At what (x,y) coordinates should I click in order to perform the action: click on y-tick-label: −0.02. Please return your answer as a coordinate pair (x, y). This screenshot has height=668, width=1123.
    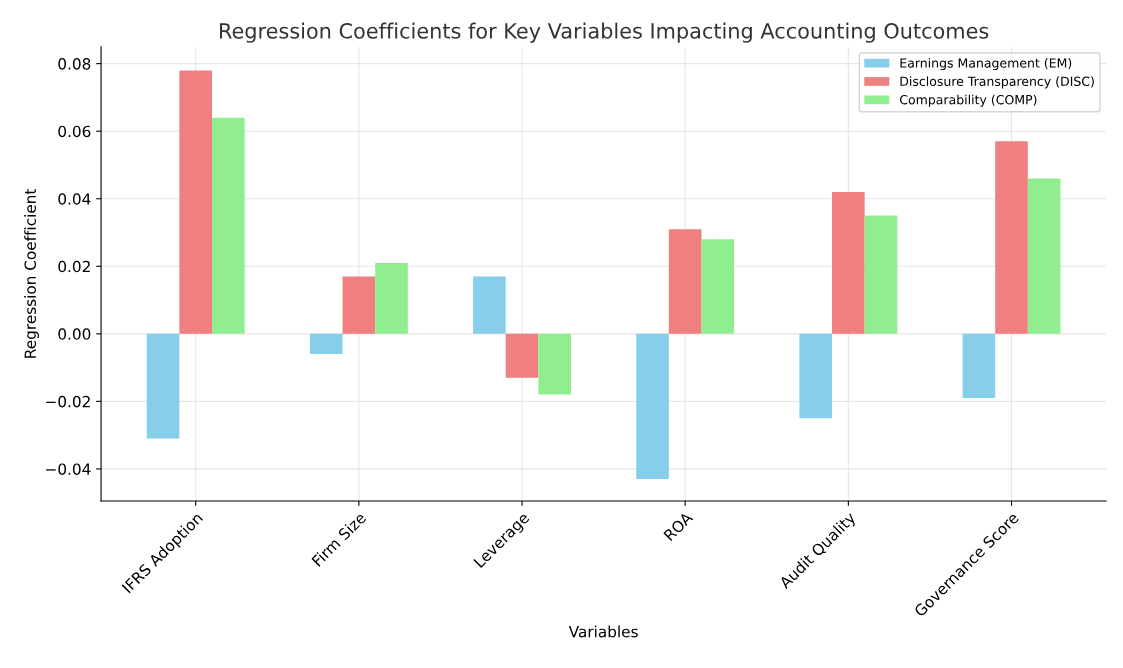
    Looking at the image, I should click on (68, 401).